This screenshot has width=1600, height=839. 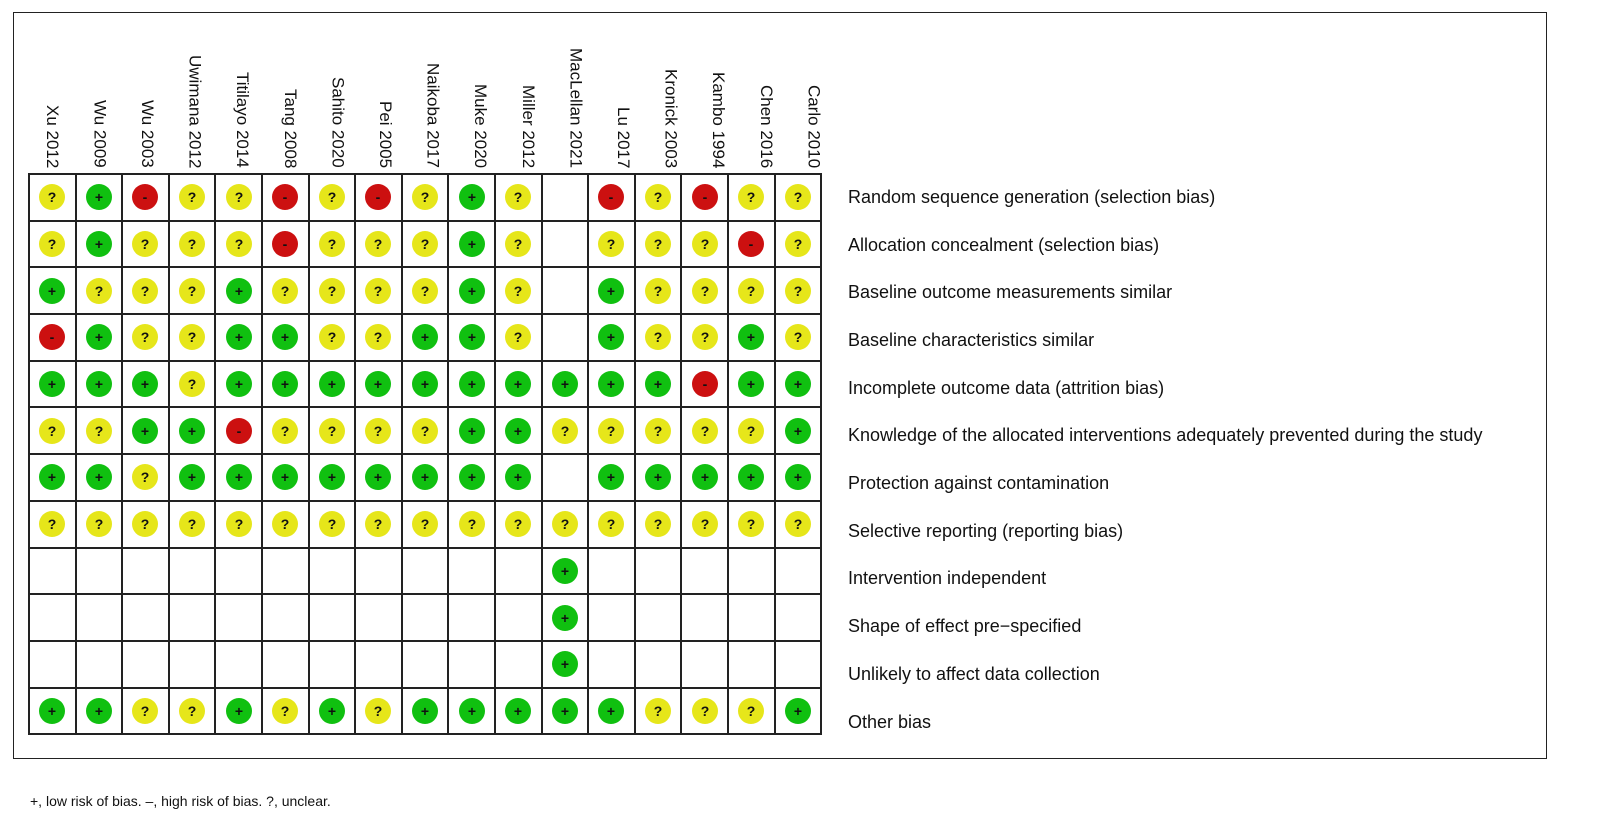 What do you see at coordinates (145, 197) in the screenshot?
I see `rating-symbol: -` at bounding box center [145, 197].